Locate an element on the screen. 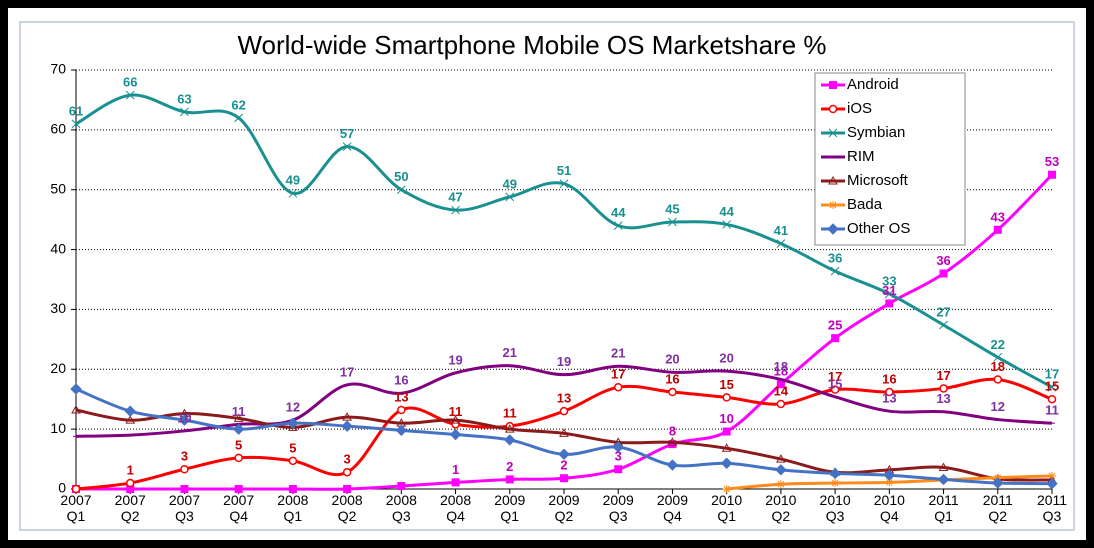  data-label: 36 is located at coordinates (835, 258).